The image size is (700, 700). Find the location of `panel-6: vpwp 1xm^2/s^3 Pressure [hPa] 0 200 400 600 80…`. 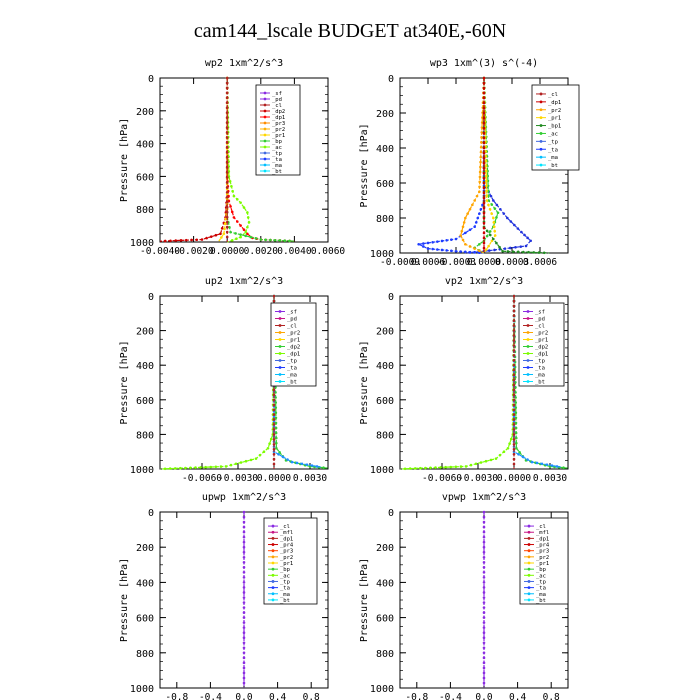

panel-6: vpwp 1xm^2/s^3 Pressure [hPa] 0 200 400 600 80… is located at coordinates (464, 596).